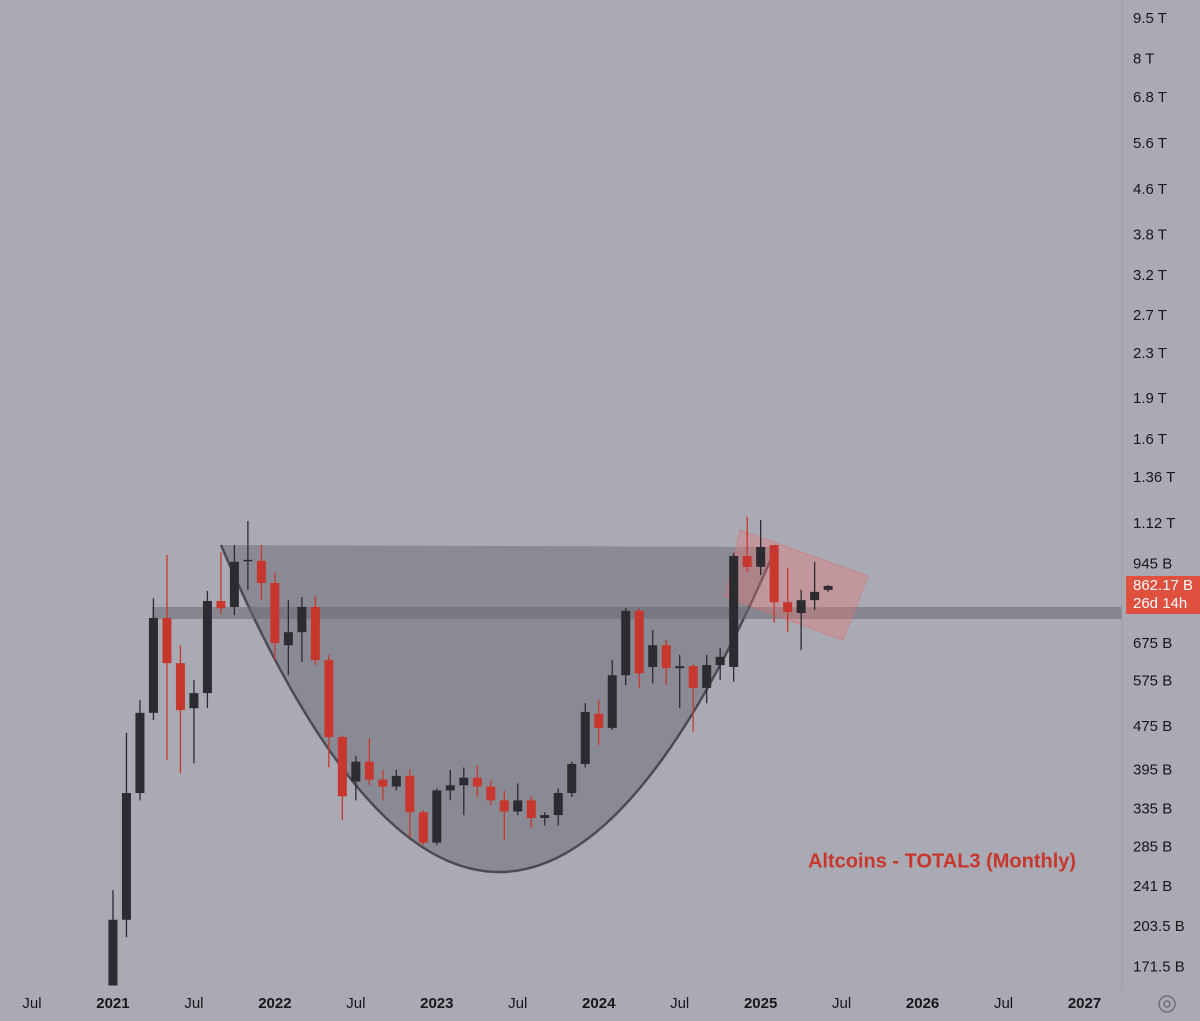 This screenshot has height=1021, width=1200. Describe the element at coordinates (1152, 808) in the screenshot. I see `y-tick-label: 335 B` at that location.